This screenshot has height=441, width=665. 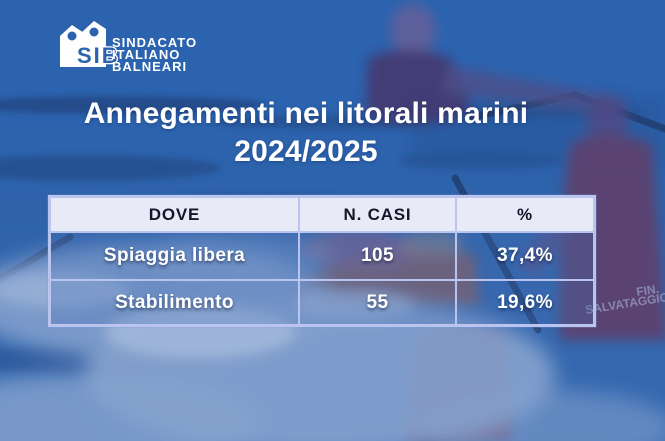 I want to click on logo-acronym: SIB, so click(x=98, y=55).